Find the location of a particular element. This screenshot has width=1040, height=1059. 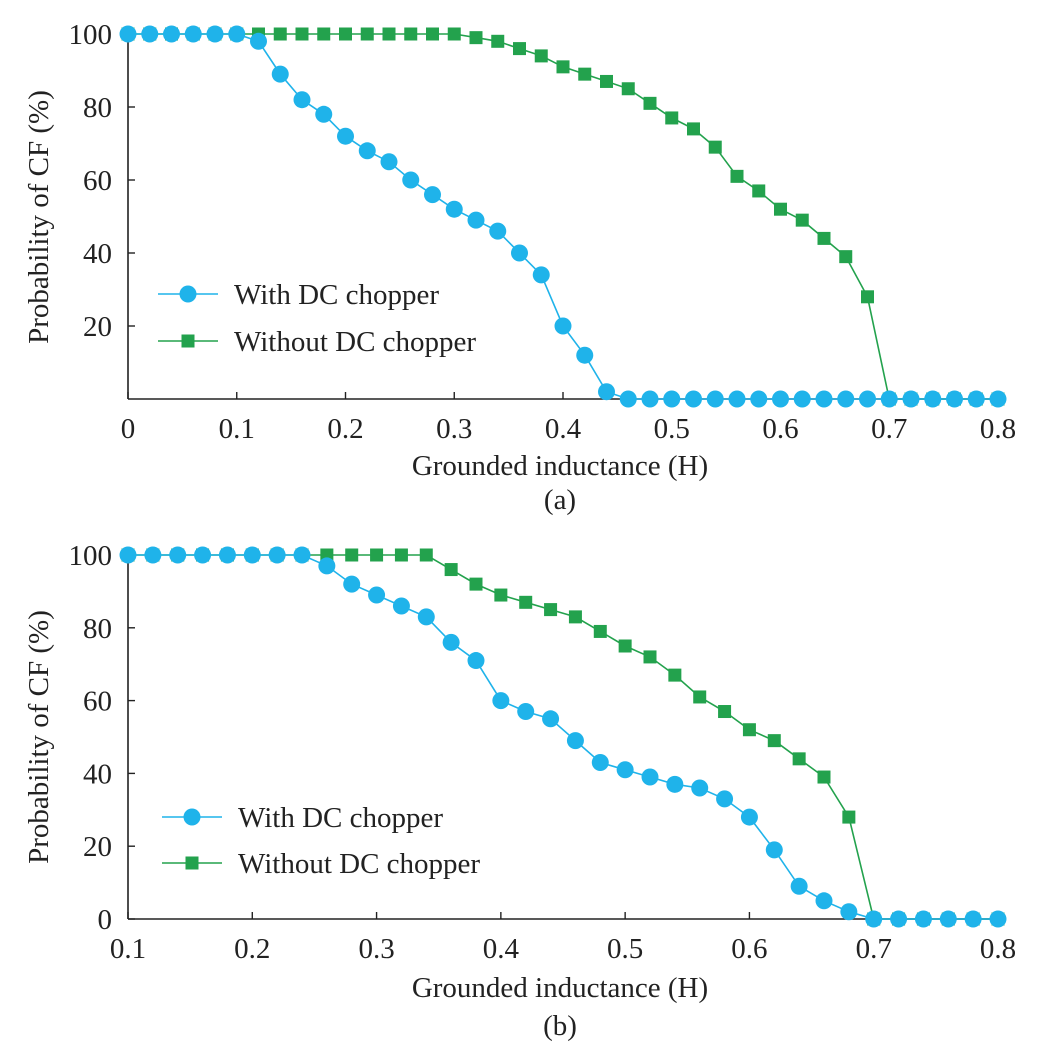

x-tick-label: 0.6 is located at coordinates (749, 949).